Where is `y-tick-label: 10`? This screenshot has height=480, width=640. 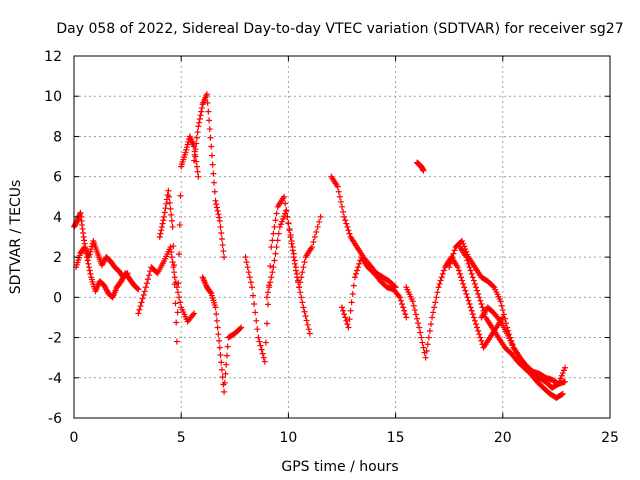 y-tick-label: 10 is located at coordinates (53, 97).